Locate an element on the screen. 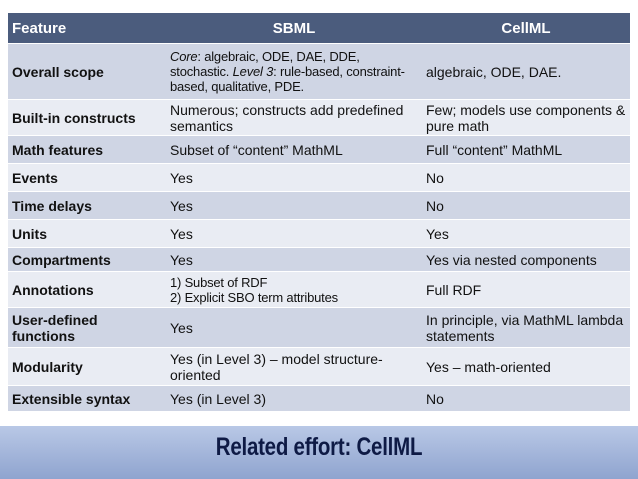 Image resolution: width=638 pixels, height=479 pixels. feature-cell: Overall scope is located at coordinates (87, 71).